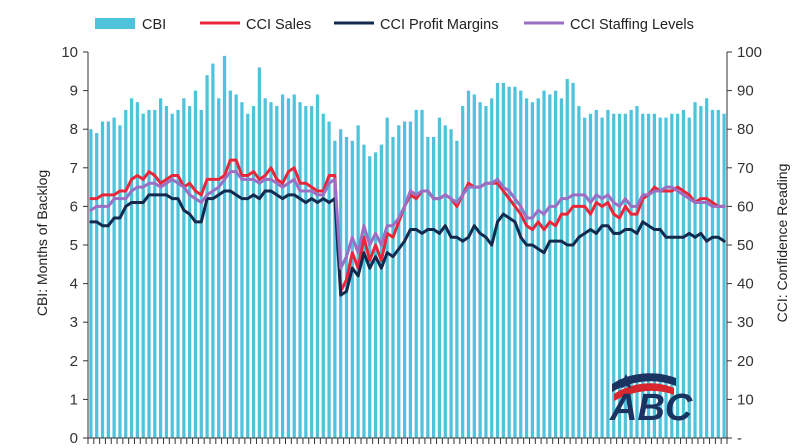  What do you see at coordinates (74, 361) in the screenshot?
I see `left-tick-label: 2` at bounding box center [74, 361].